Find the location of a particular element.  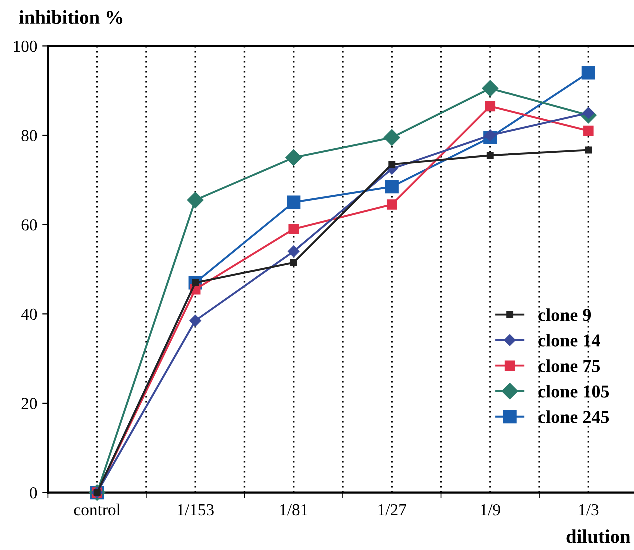

x-tick-label: 1/153 is located at coordinates (196, 510).